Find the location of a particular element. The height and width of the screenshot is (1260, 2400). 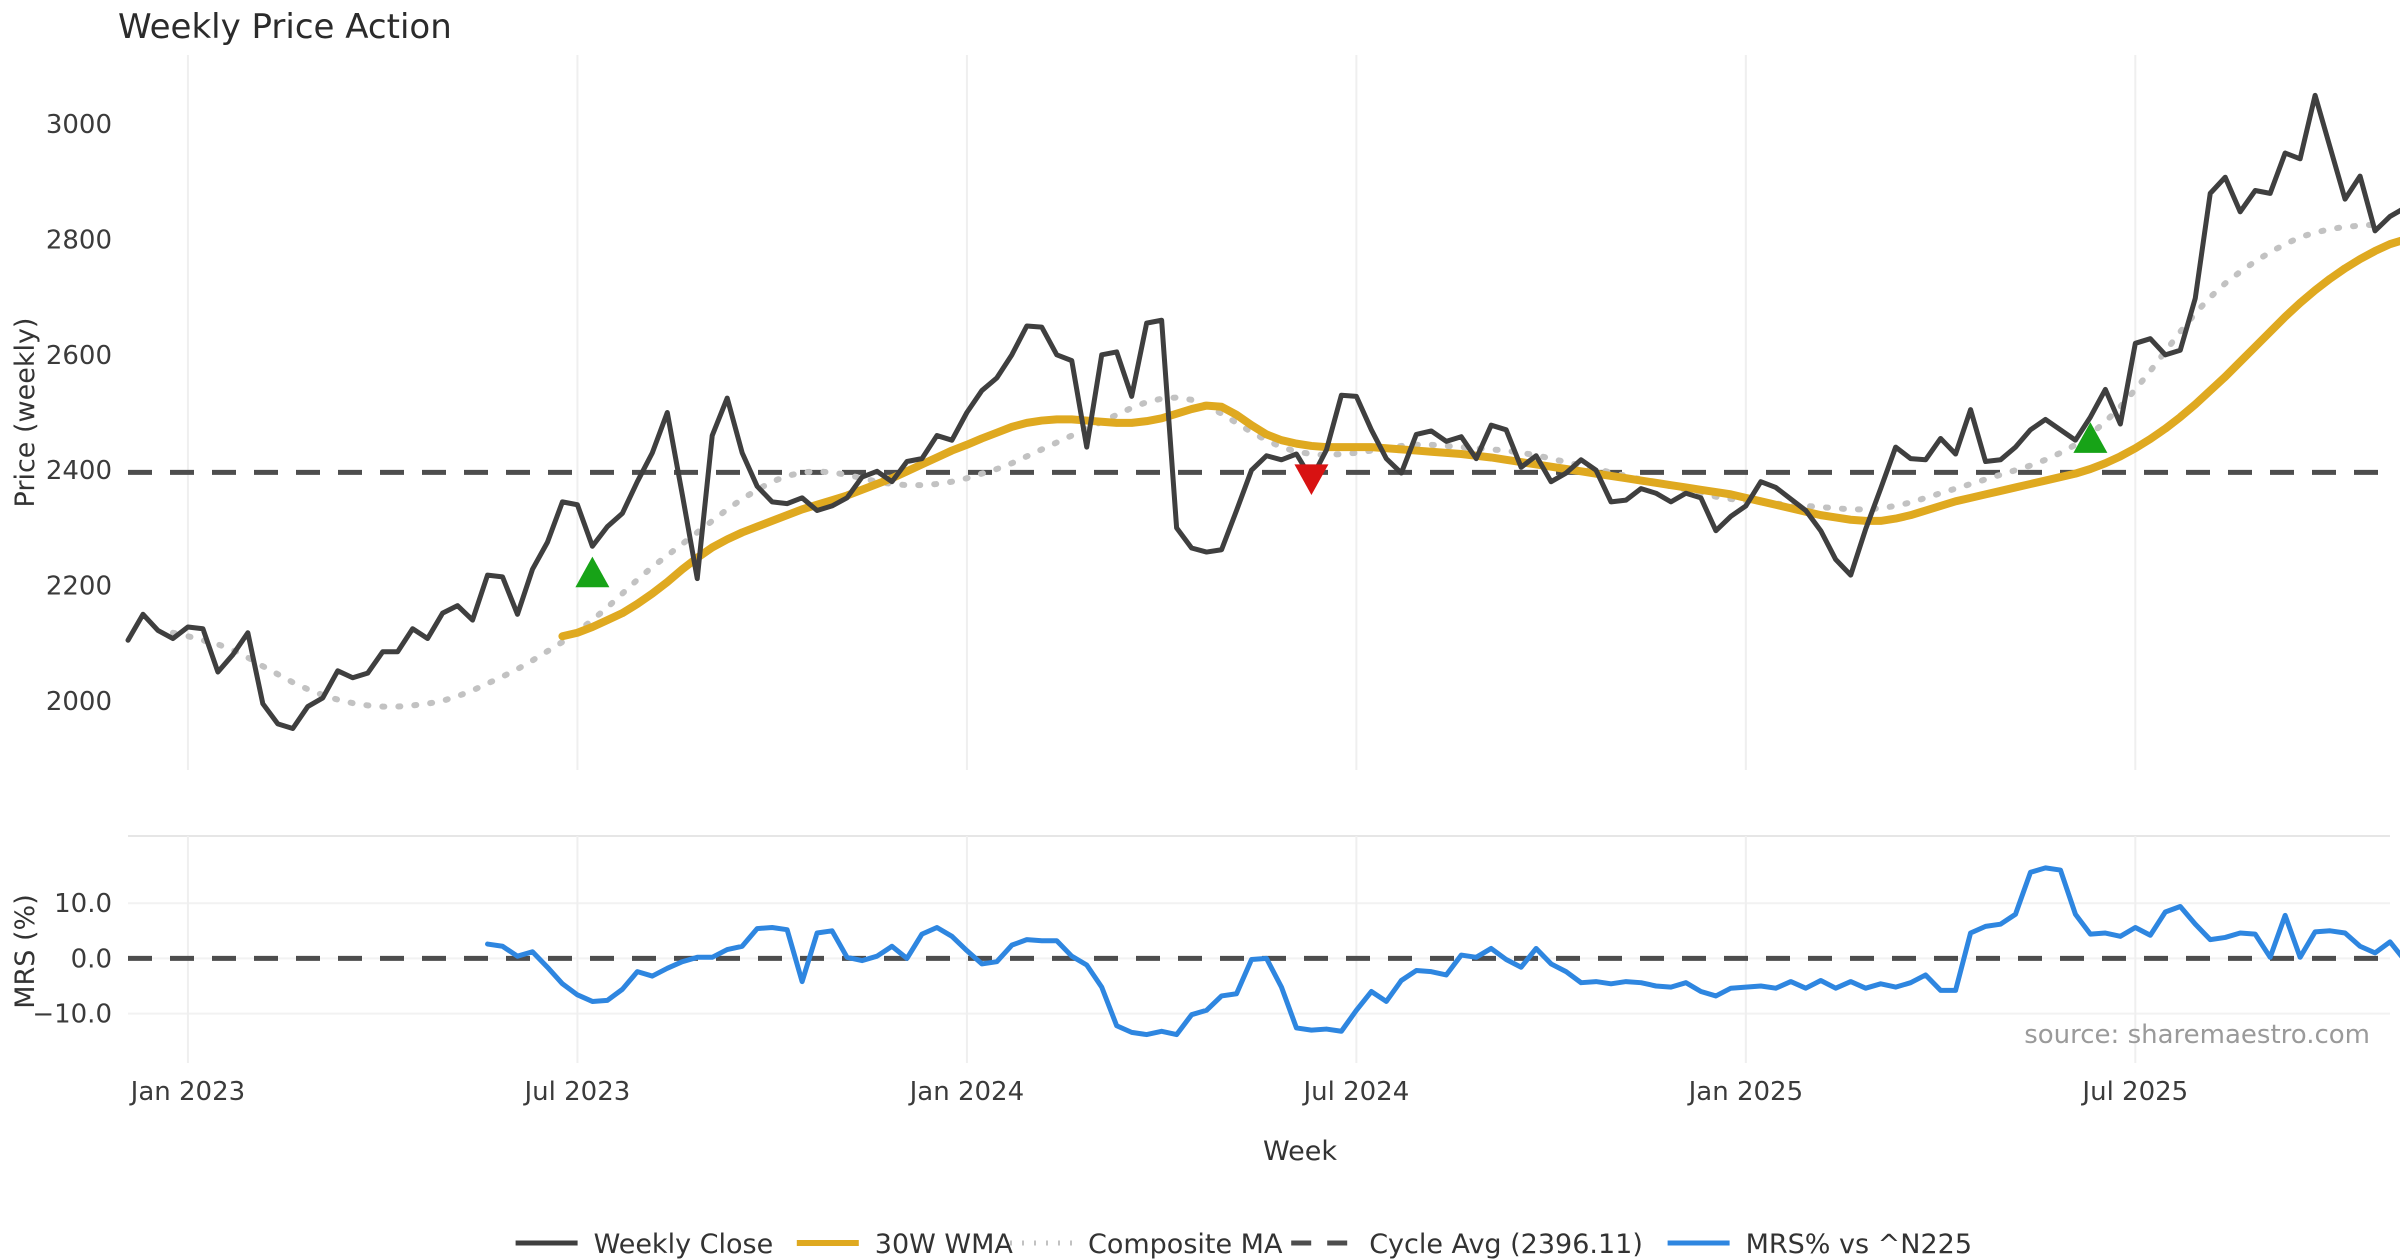

legend-label-1: 30W WMA is located at coordinates (944, 1244).